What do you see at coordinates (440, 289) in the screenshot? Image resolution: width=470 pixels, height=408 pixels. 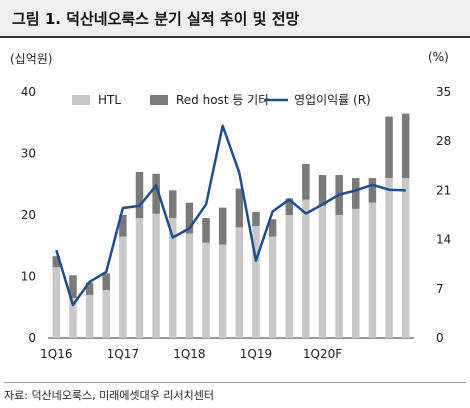 I see `right-tick-label: 7` at bounding box center [440, 289].